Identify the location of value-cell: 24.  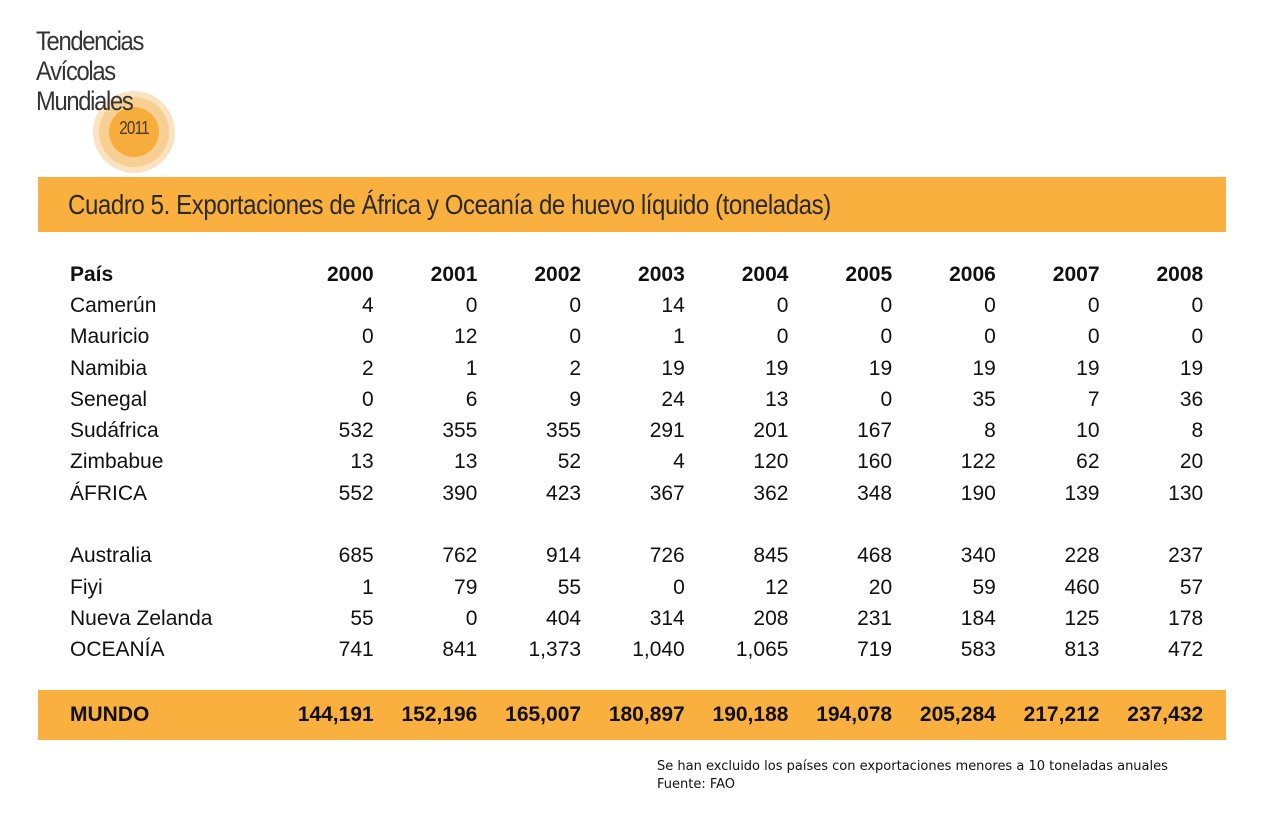
(673, 399).